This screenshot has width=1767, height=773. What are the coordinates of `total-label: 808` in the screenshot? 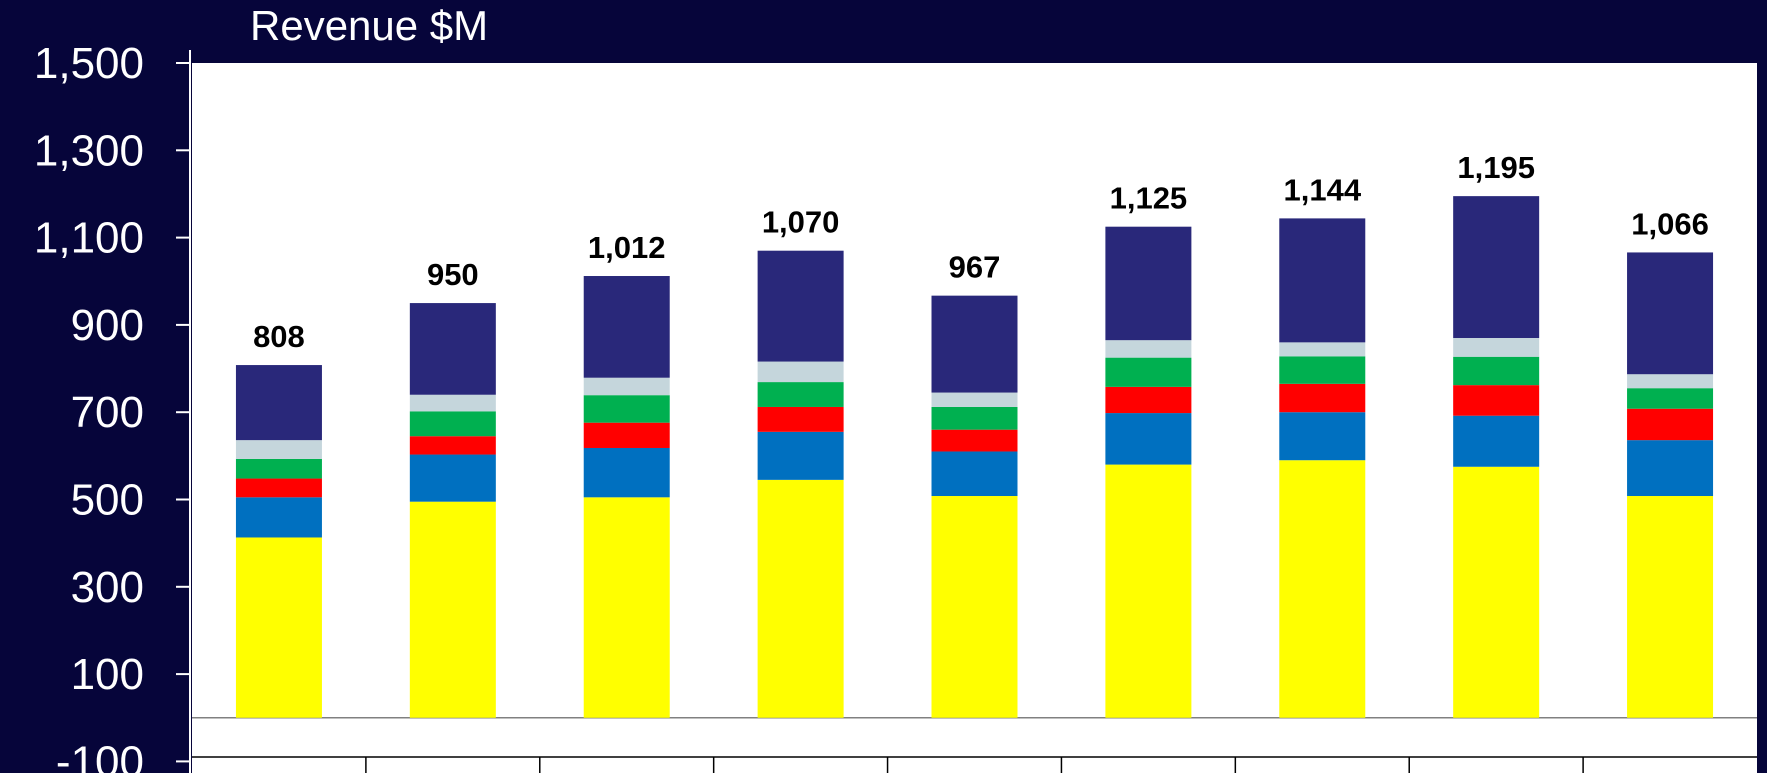 It's located at (279, 336).